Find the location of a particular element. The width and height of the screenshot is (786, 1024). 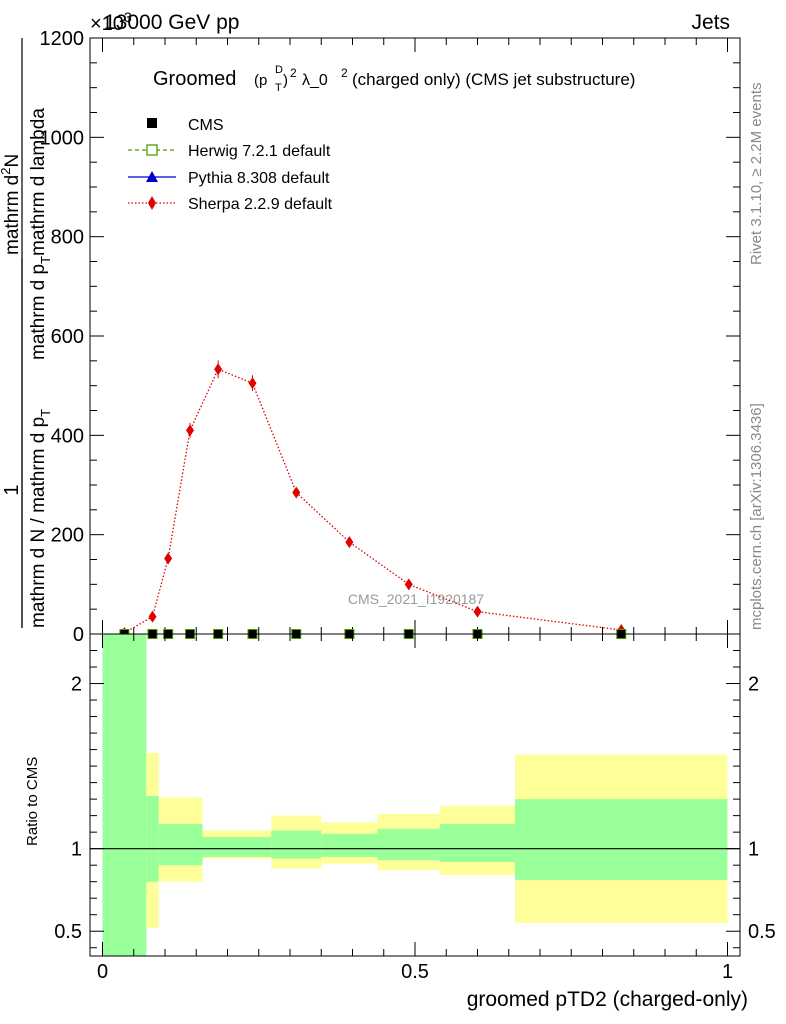

header-exponent: ×10³ is located at coordinates (111, 22).